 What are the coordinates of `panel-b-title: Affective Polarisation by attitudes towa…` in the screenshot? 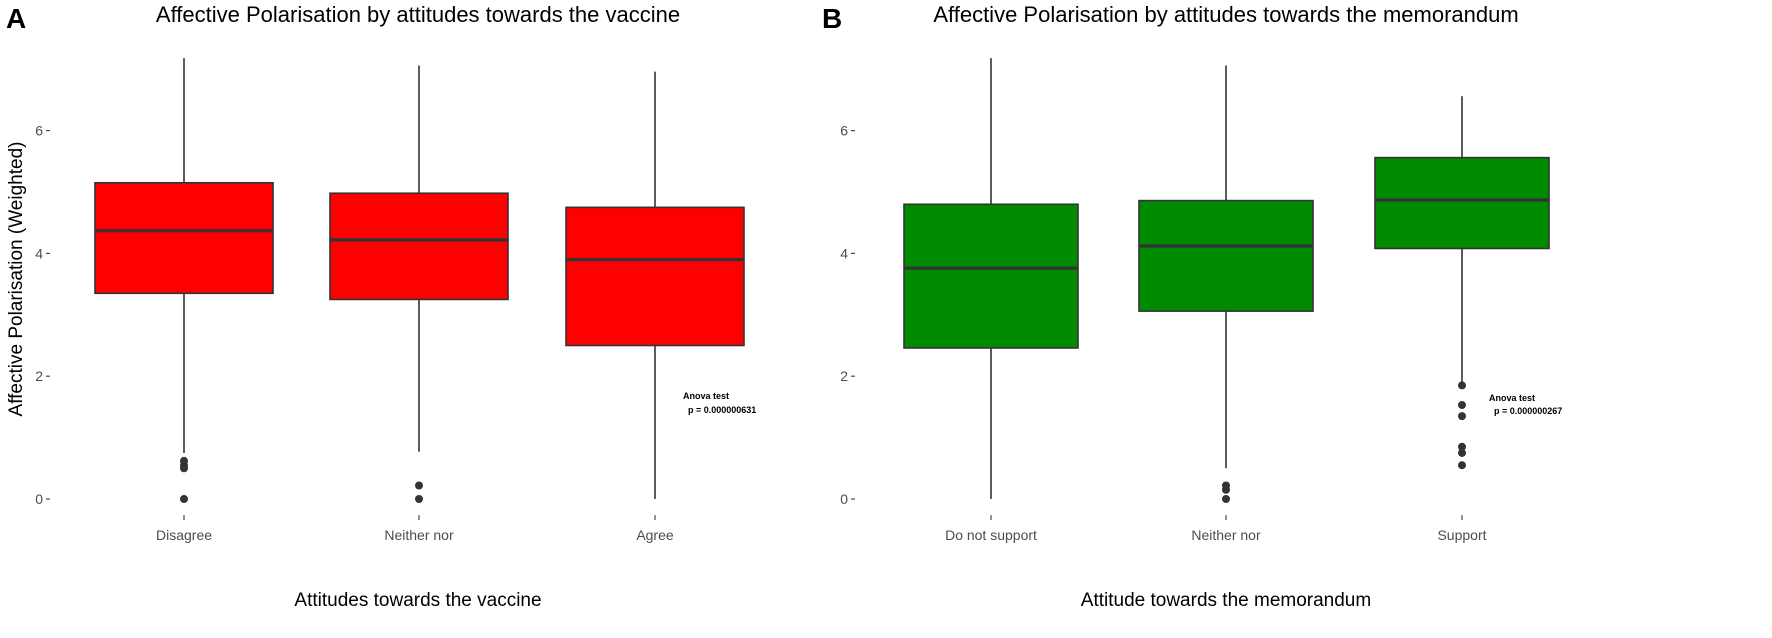 It's located at (1225, 14).